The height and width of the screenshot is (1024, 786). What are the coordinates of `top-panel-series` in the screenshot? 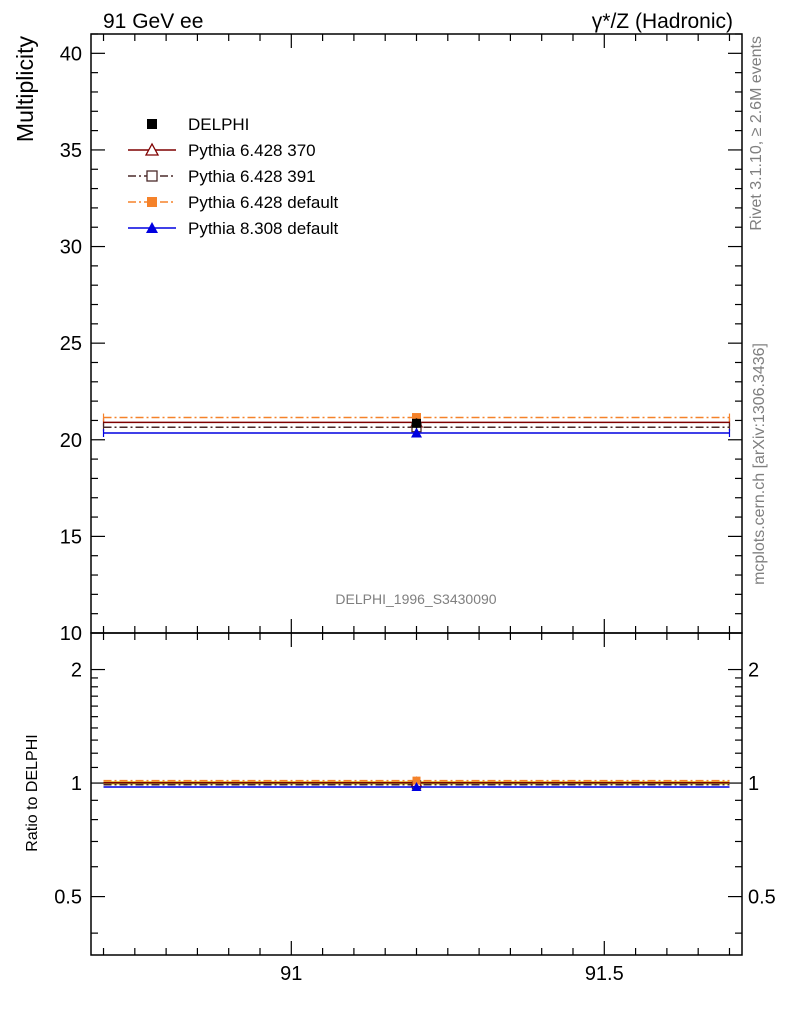 It's located at (416, 425).